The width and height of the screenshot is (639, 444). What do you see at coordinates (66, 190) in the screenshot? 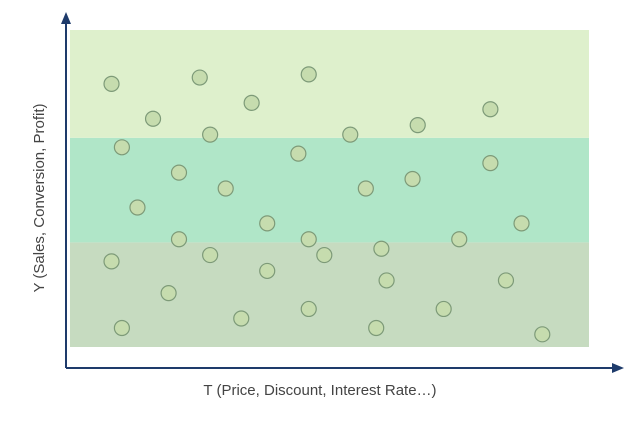
I see `y-axis` at bounding box center [66, 190].